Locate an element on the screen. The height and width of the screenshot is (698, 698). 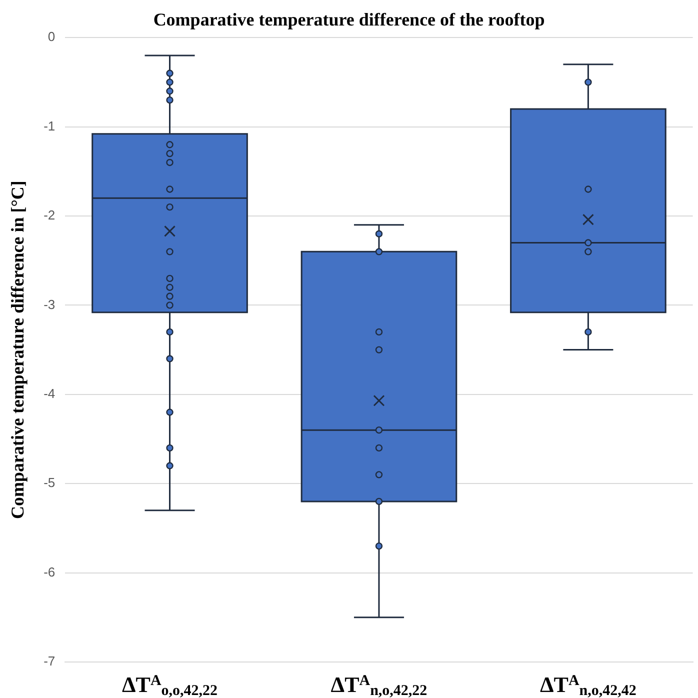
y-tick-label: 0 is located at coordinates (52, 36).